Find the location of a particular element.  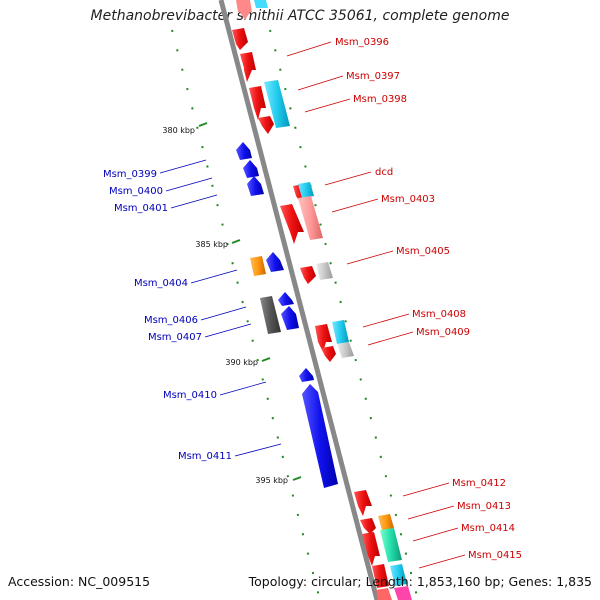

label-msm-0405: Msm_0405 is located at coordinates (423, 251).